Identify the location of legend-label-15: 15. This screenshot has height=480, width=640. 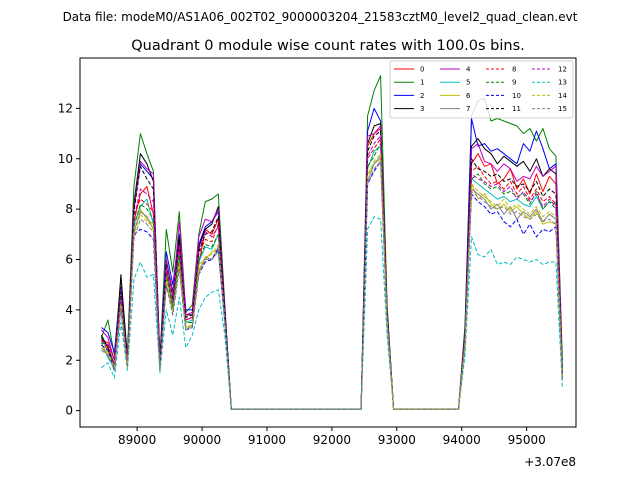
(562, 109).